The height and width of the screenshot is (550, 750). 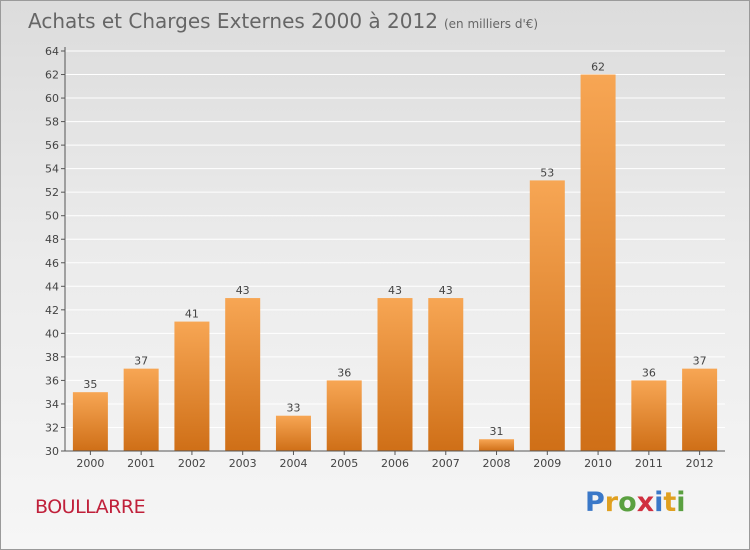 I want to click on y-tick-label: 30, so click(x=52, y=451).